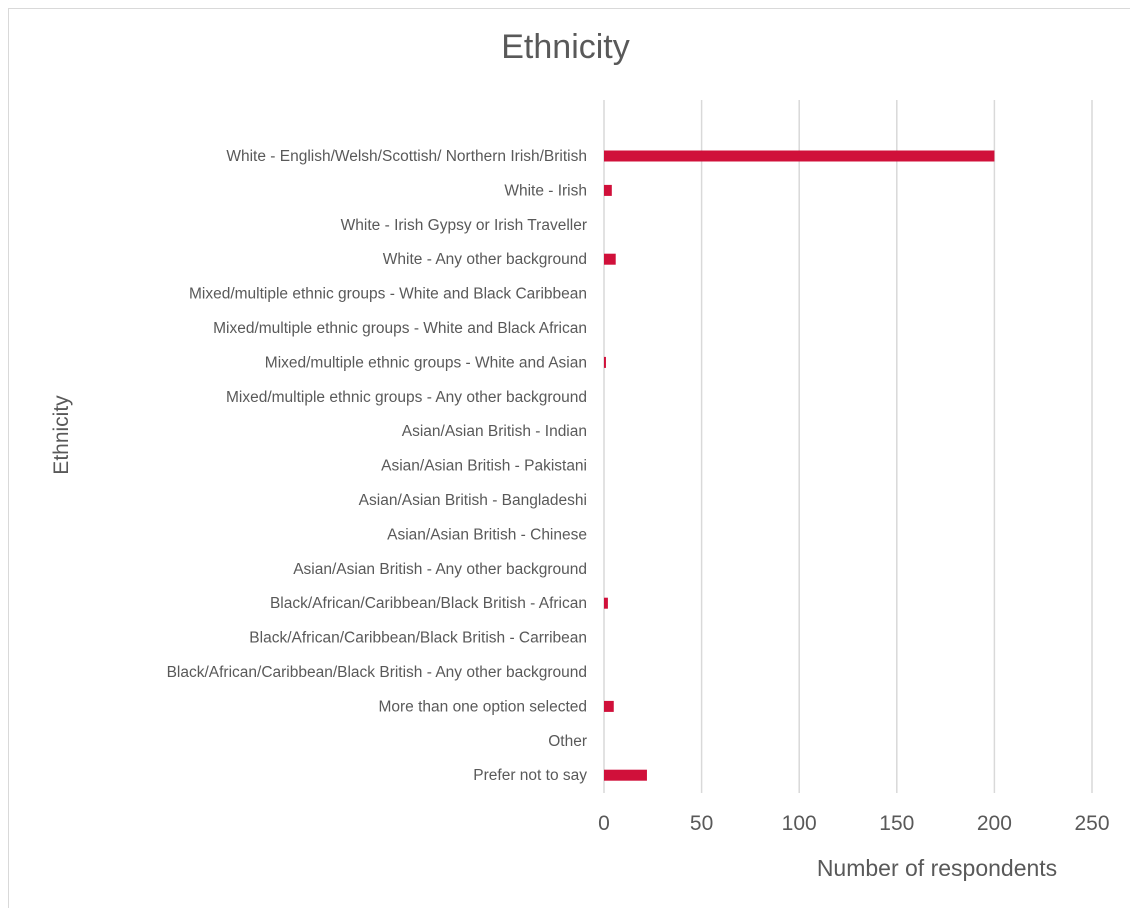 The image size is (1131, 908). What do you see at coordinates (61, 435) in the screenshot?
I see `y-axis-title: Ethnicity` at bounding box center [61, 435].